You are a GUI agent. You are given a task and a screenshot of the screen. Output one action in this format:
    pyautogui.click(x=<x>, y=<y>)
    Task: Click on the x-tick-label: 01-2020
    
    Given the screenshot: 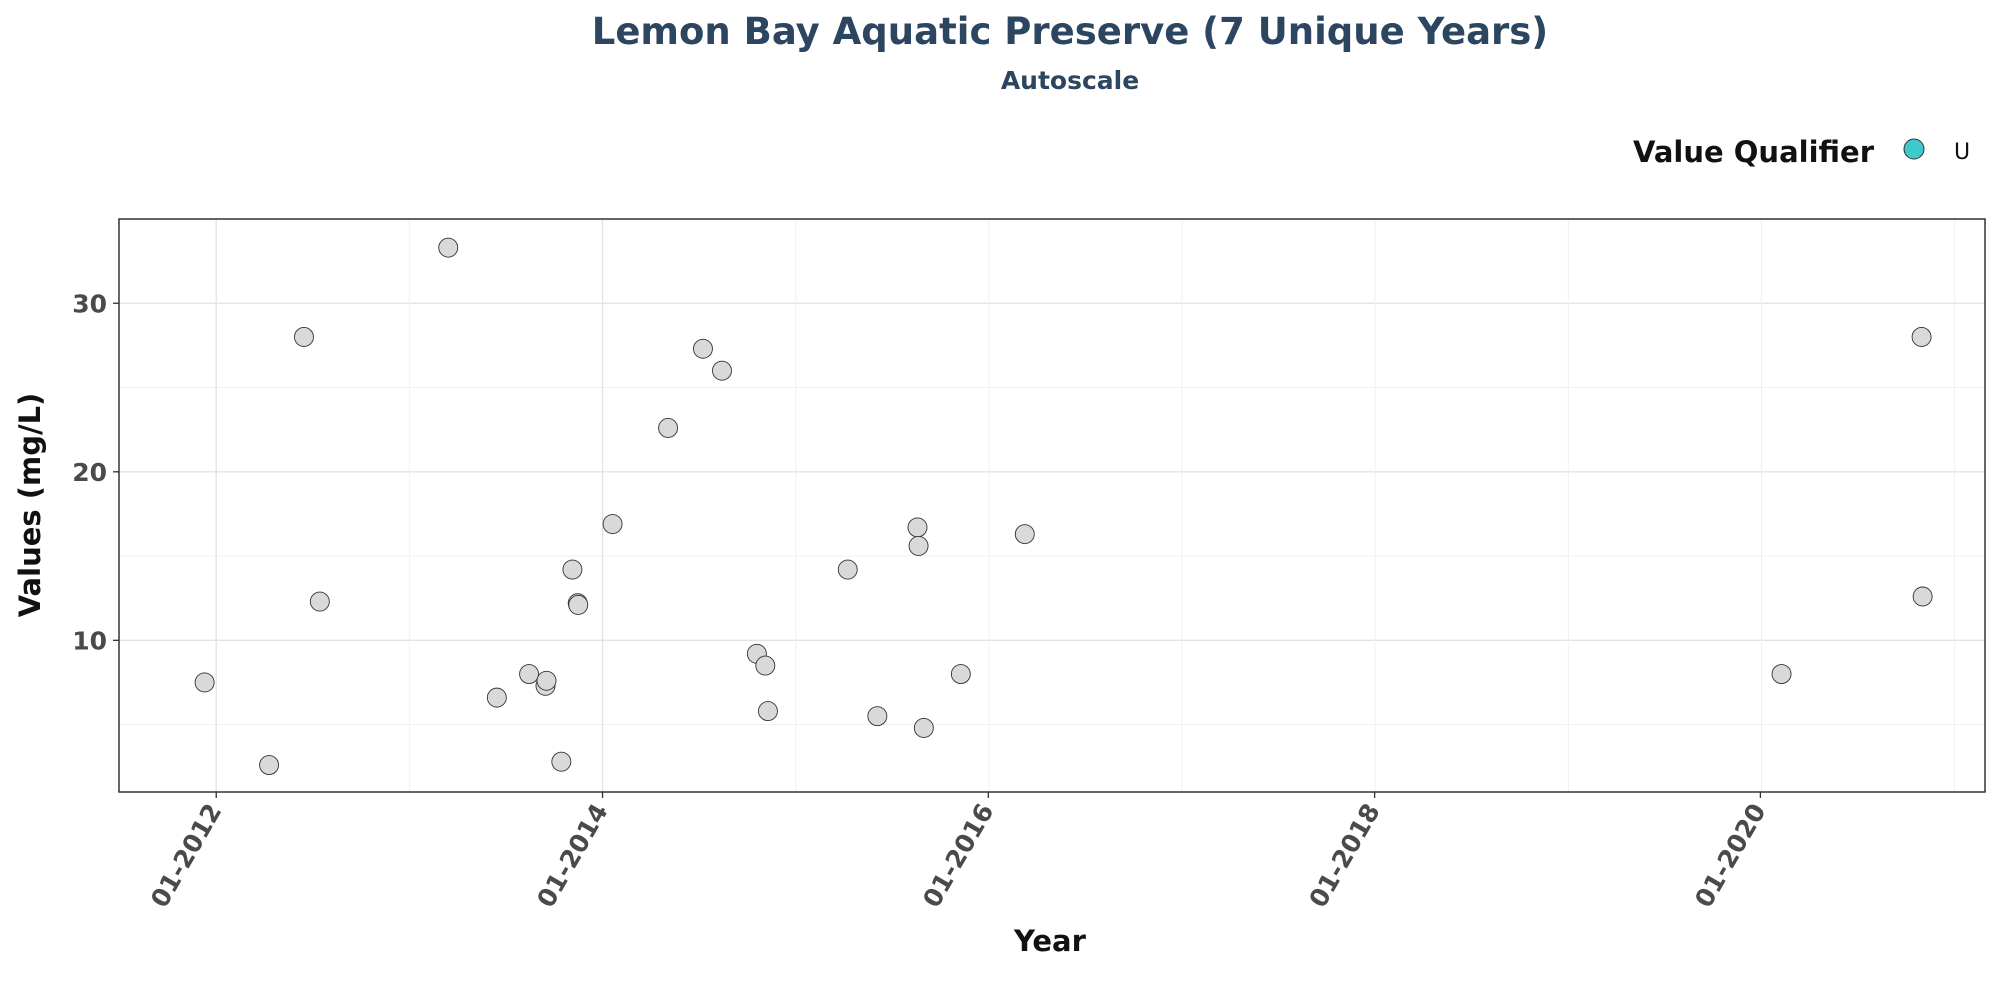 What is the action you would take?
    pyautogui.click(x=1730, y=856)
    